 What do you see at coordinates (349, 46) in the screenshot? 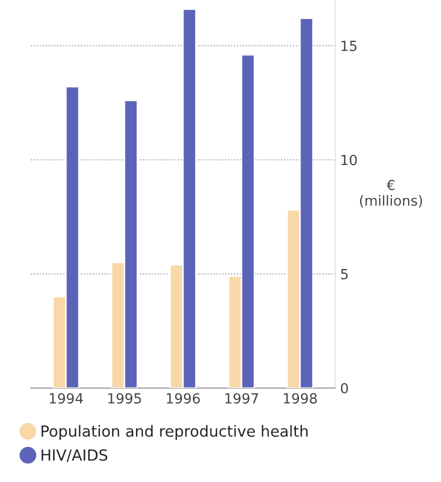
I see `y-tick-label: 15` at bounding box center [349, 46].